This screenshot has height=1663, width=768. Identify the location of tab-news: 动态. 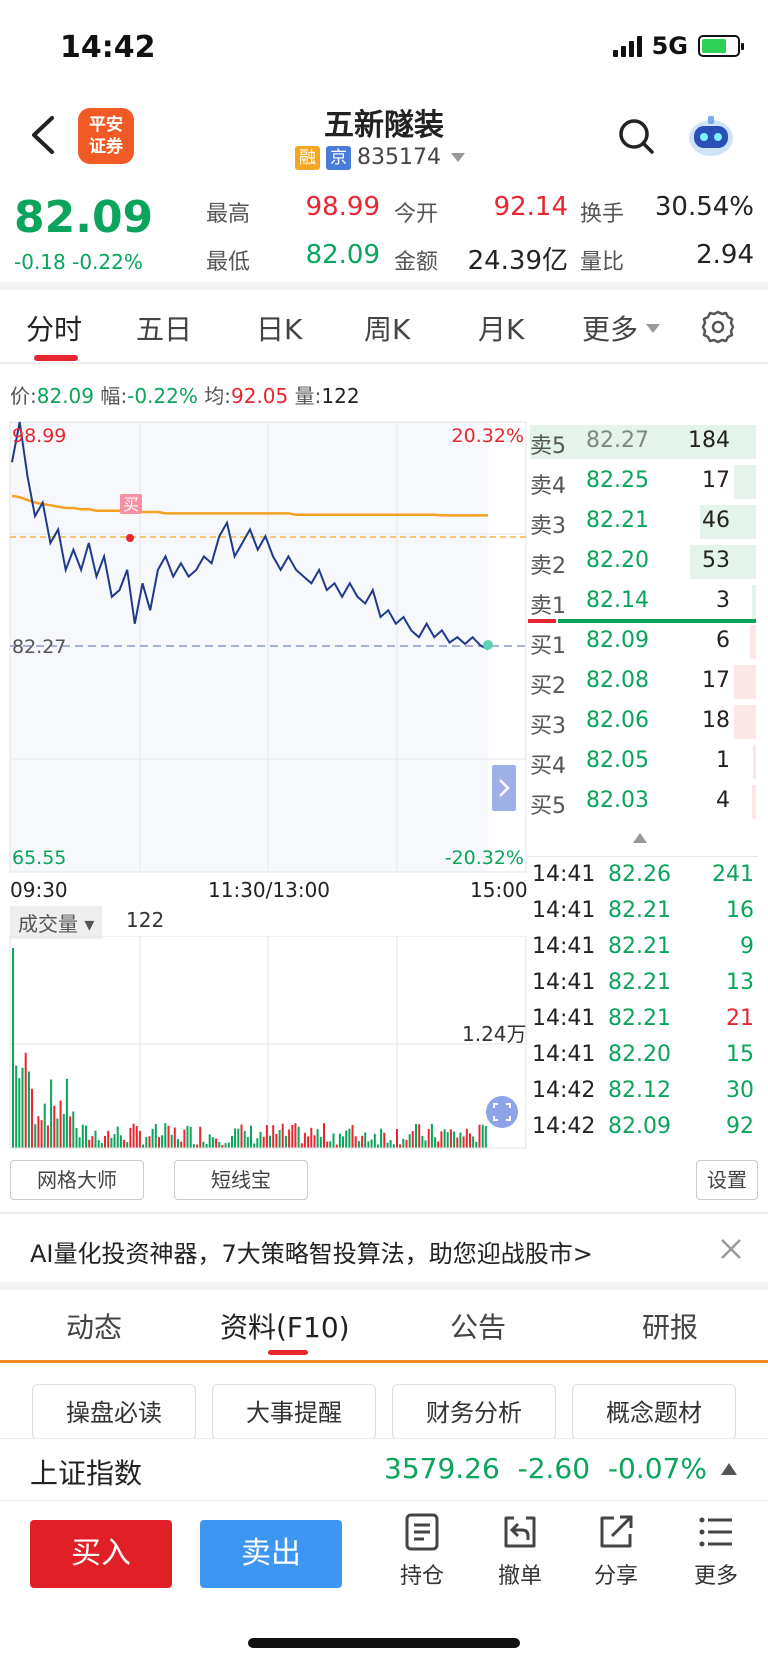
(94, 1327).